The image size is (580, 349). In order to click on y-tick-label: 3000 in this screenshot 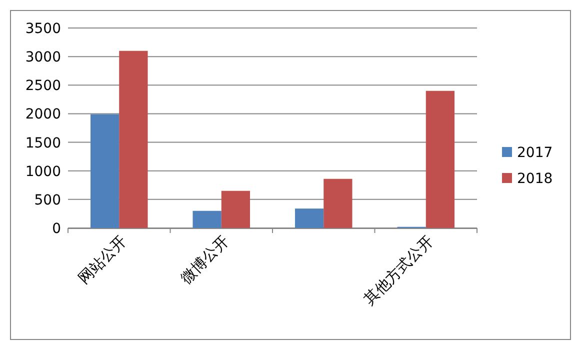, I will do `click(43, 58)`.